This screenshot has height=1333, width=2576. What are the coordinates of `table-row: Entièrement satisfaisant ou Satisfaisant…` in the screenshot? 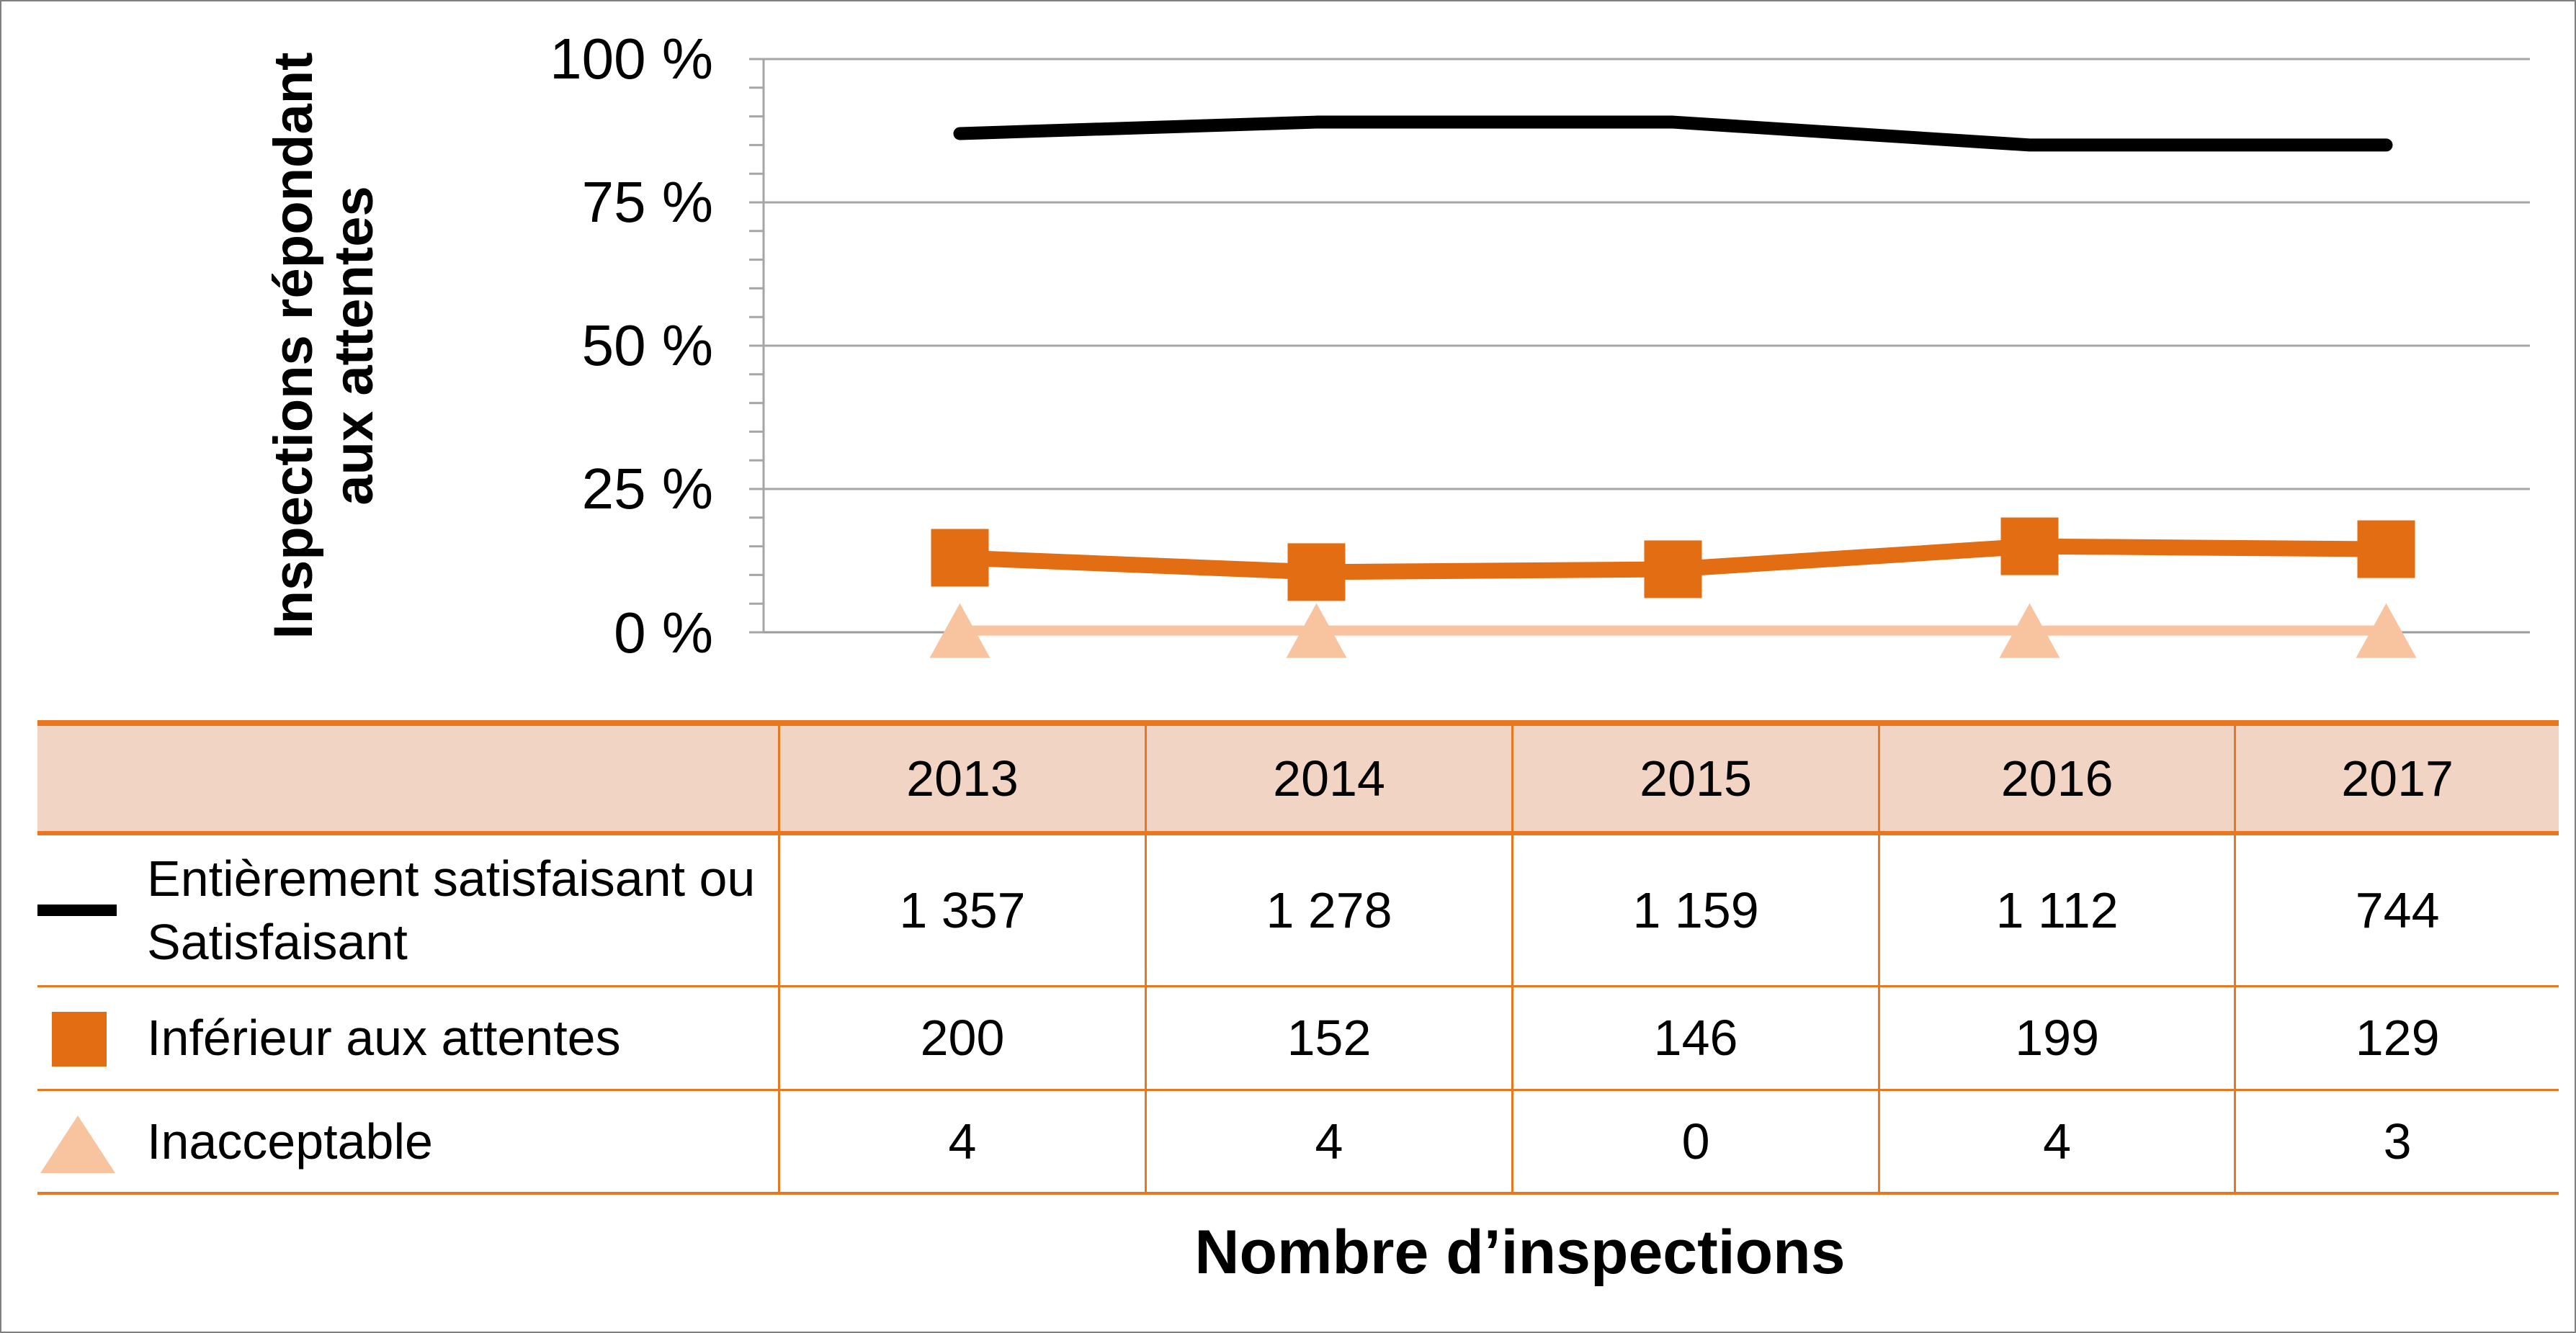 It's located at (1298, 909).